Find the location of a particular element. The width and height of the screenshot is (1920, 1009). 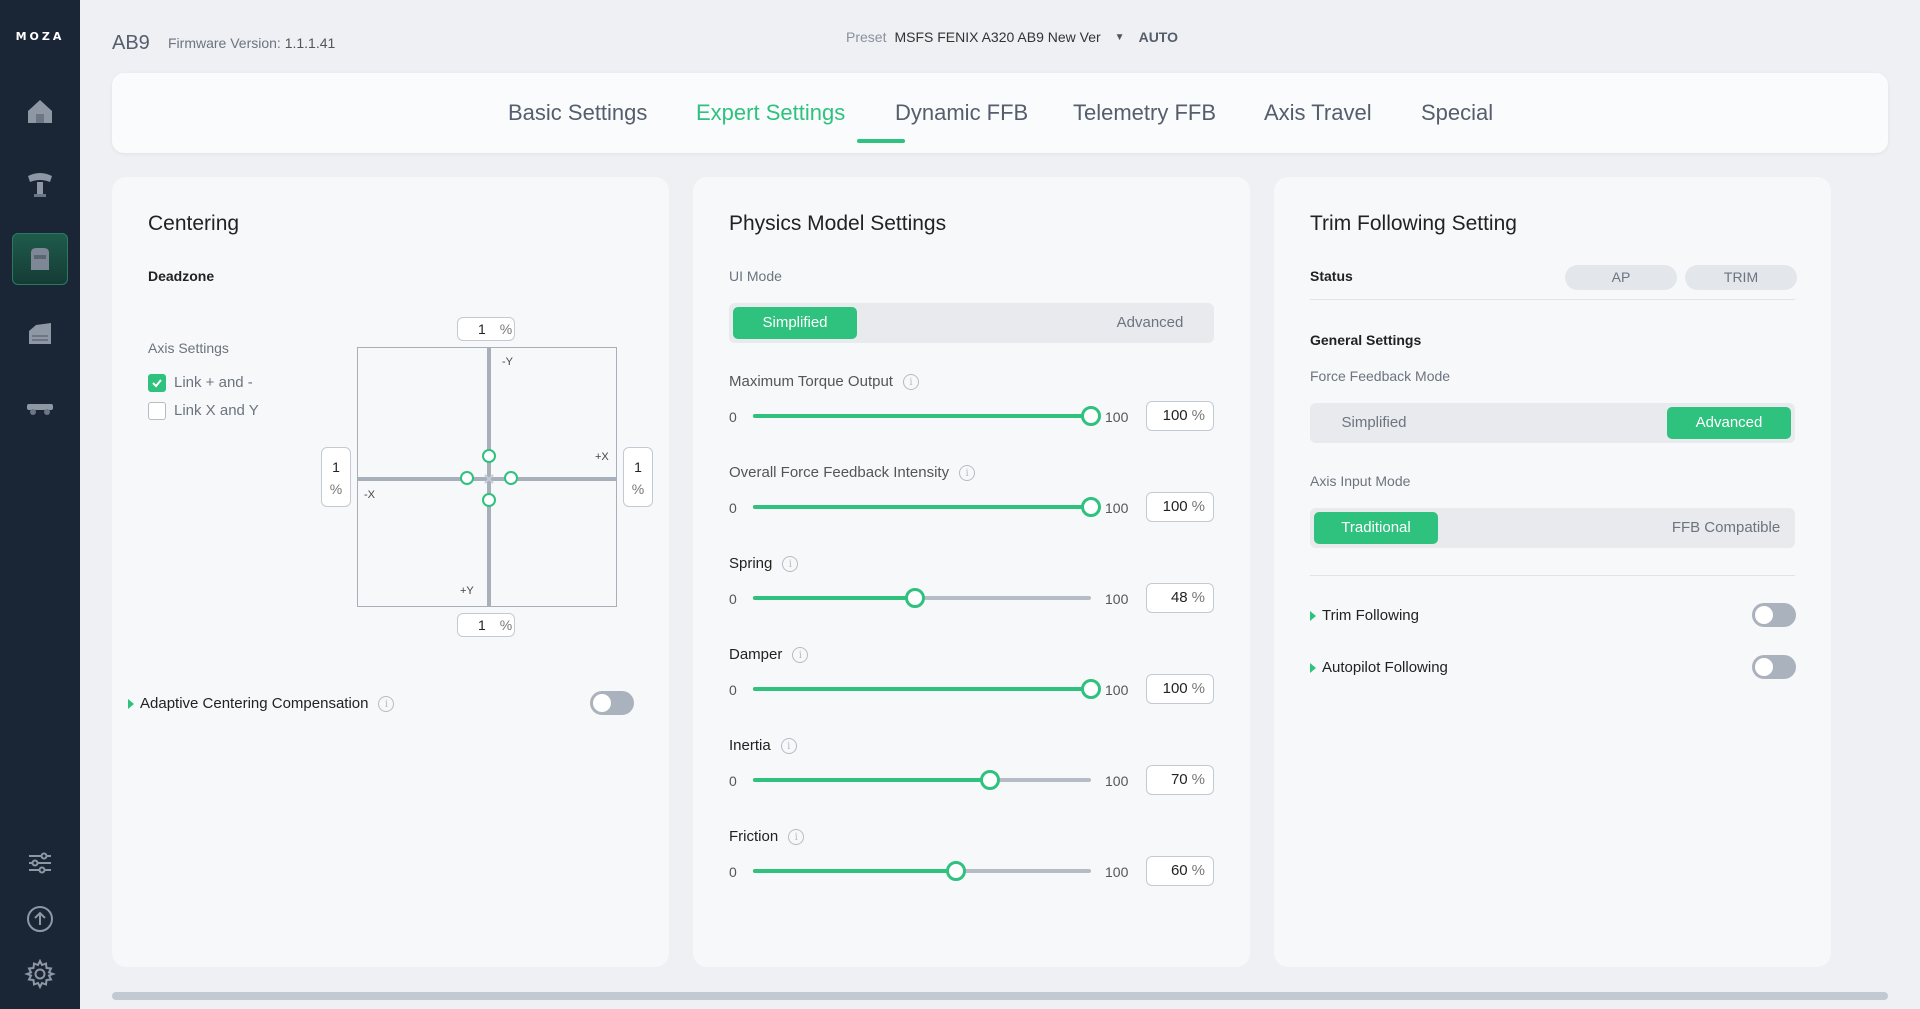

slider-value: 100 is located at coordinates (1175, 506).